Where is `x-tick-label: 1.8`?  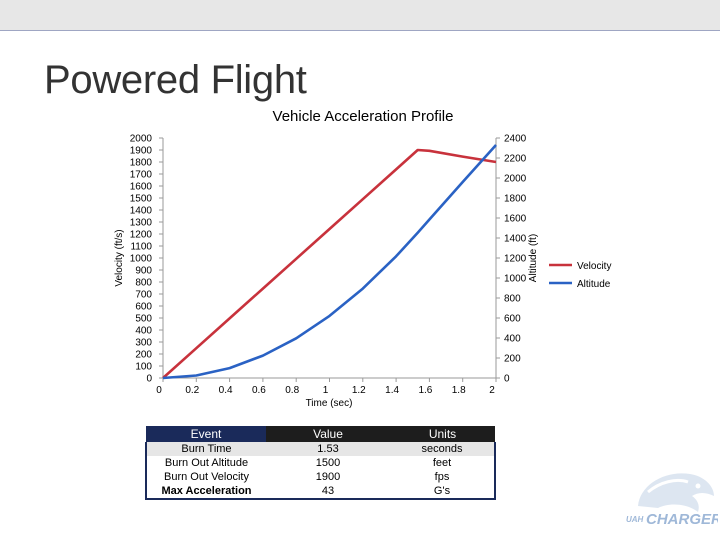 x-tick-label: 1.8 is located at coordinates (459, 390).